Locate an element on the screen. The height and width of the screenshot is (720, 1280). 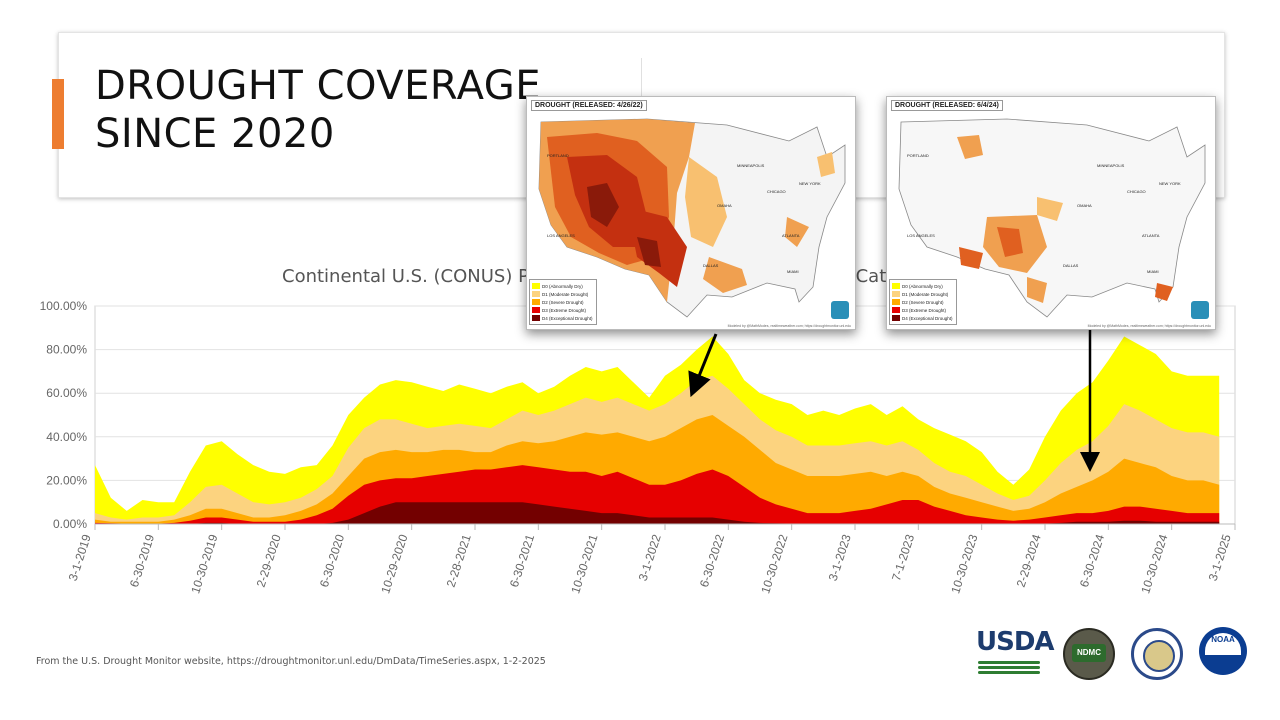
slide-title: DROUGHT COVERAGE SINCE 2020 is located at coordinates (318, 110).